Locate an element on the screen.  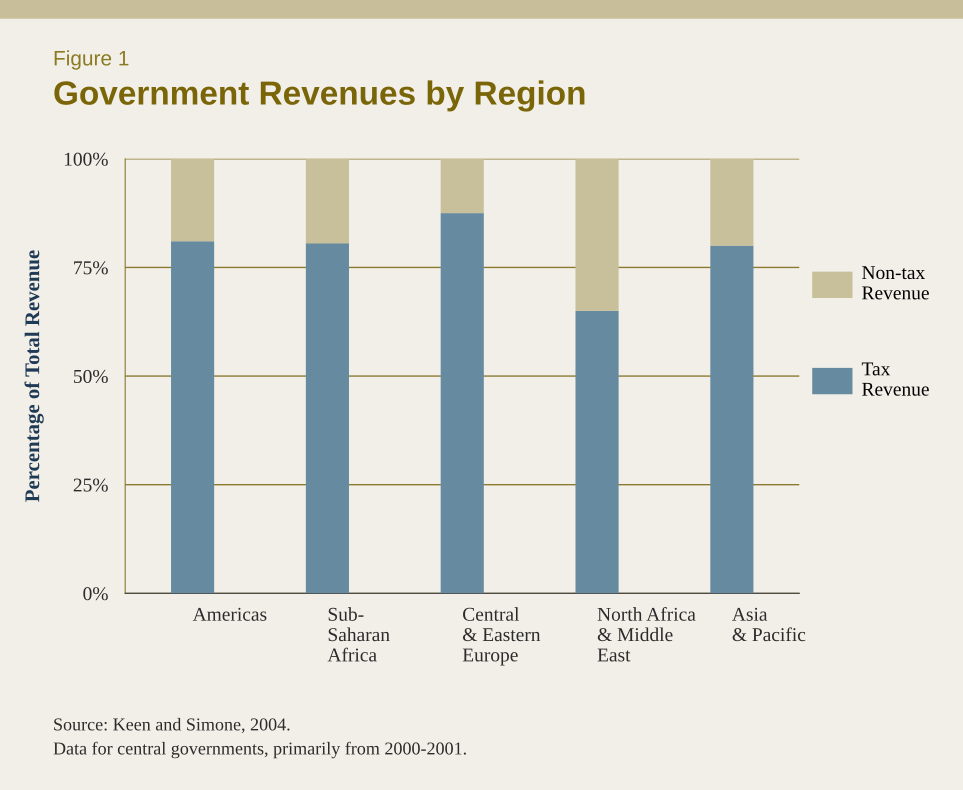
y-tick-label: 25% is located at coordinates (91, 485).